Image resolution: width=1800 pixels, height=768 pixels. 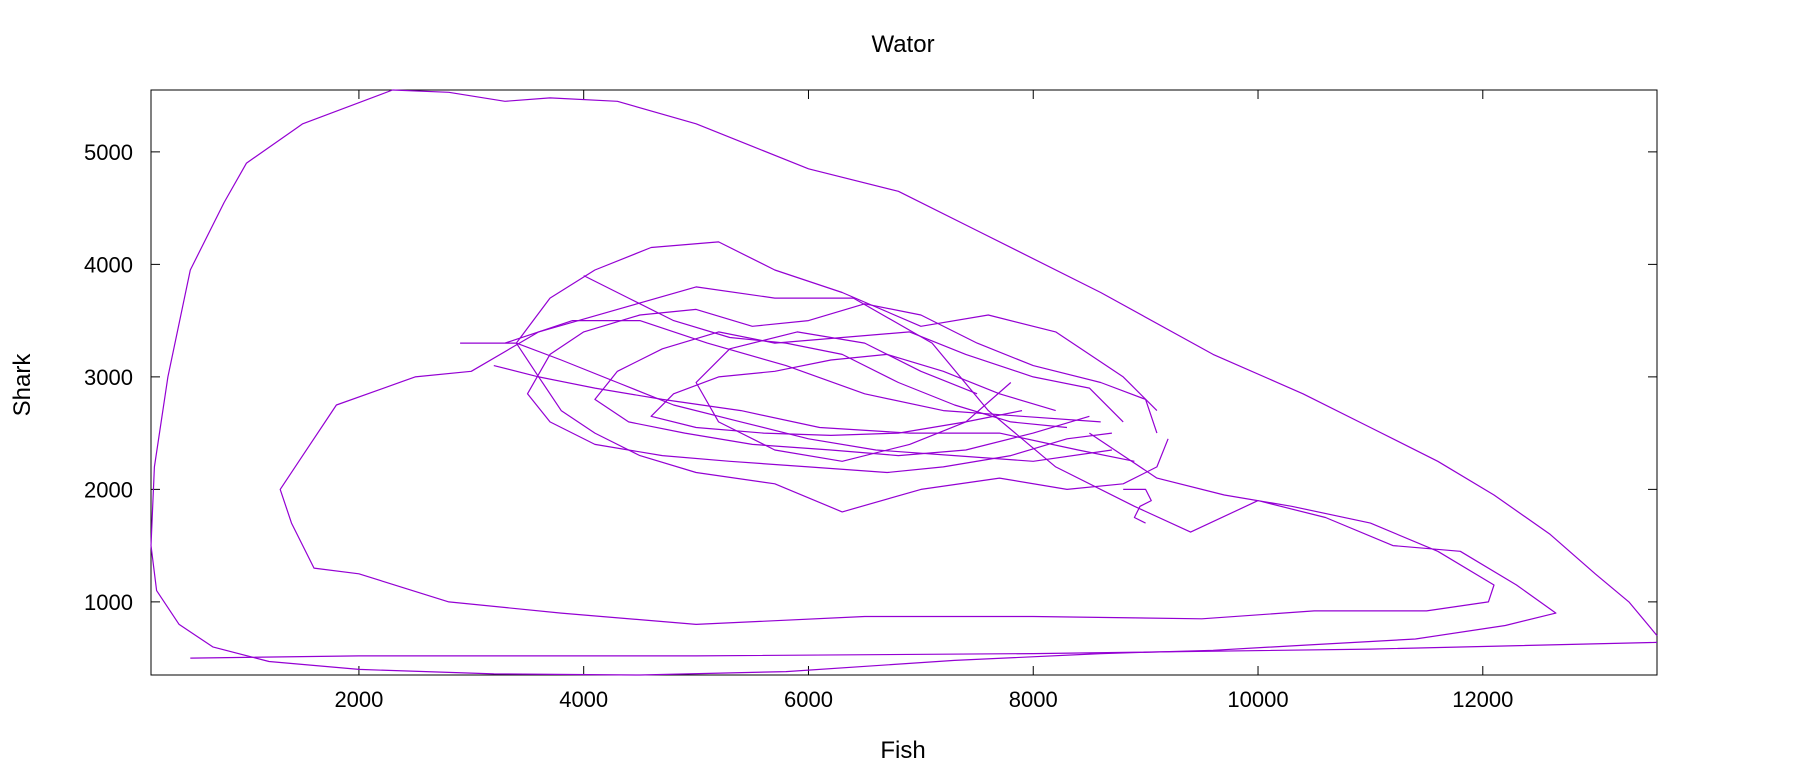 I want to click on y-tick-label: 3000, so click(x=108, y=377).